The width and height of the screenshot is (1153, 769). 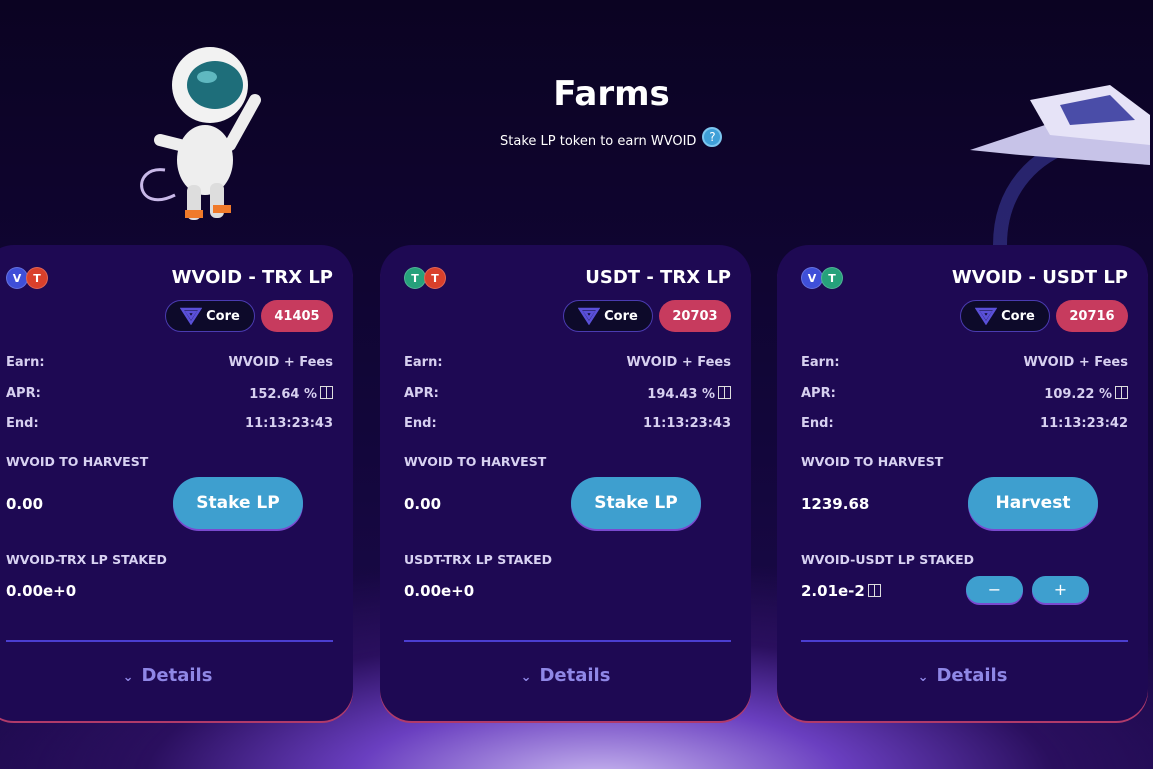 What do you see at coordinates (200, 133) in the screenshot?
I see `astronaut-illustration` at bounding box center [200, 133].